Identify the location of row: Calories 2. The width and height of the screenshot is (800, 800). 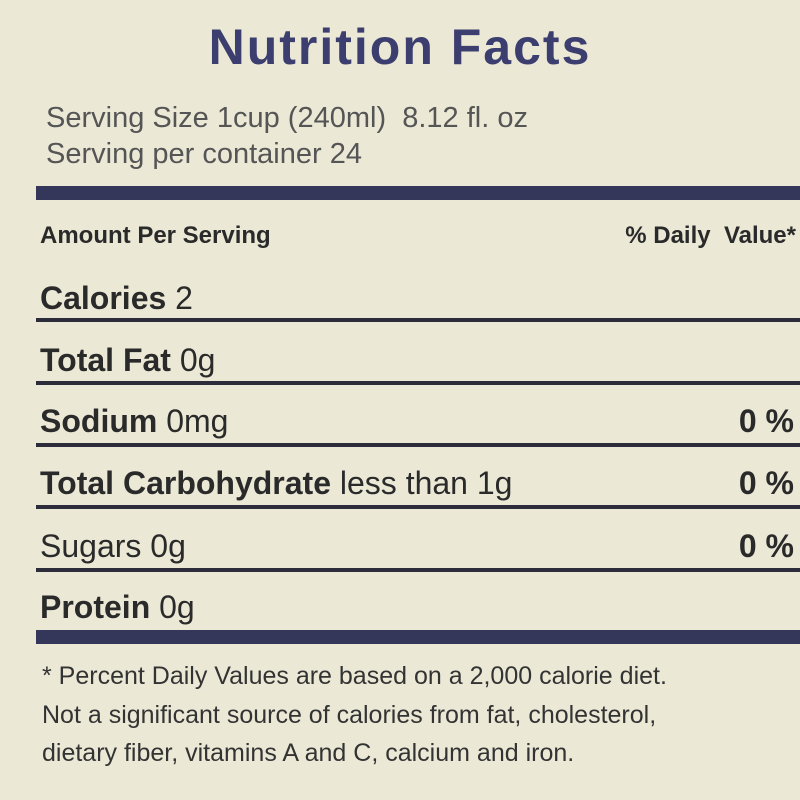
(116, 298).